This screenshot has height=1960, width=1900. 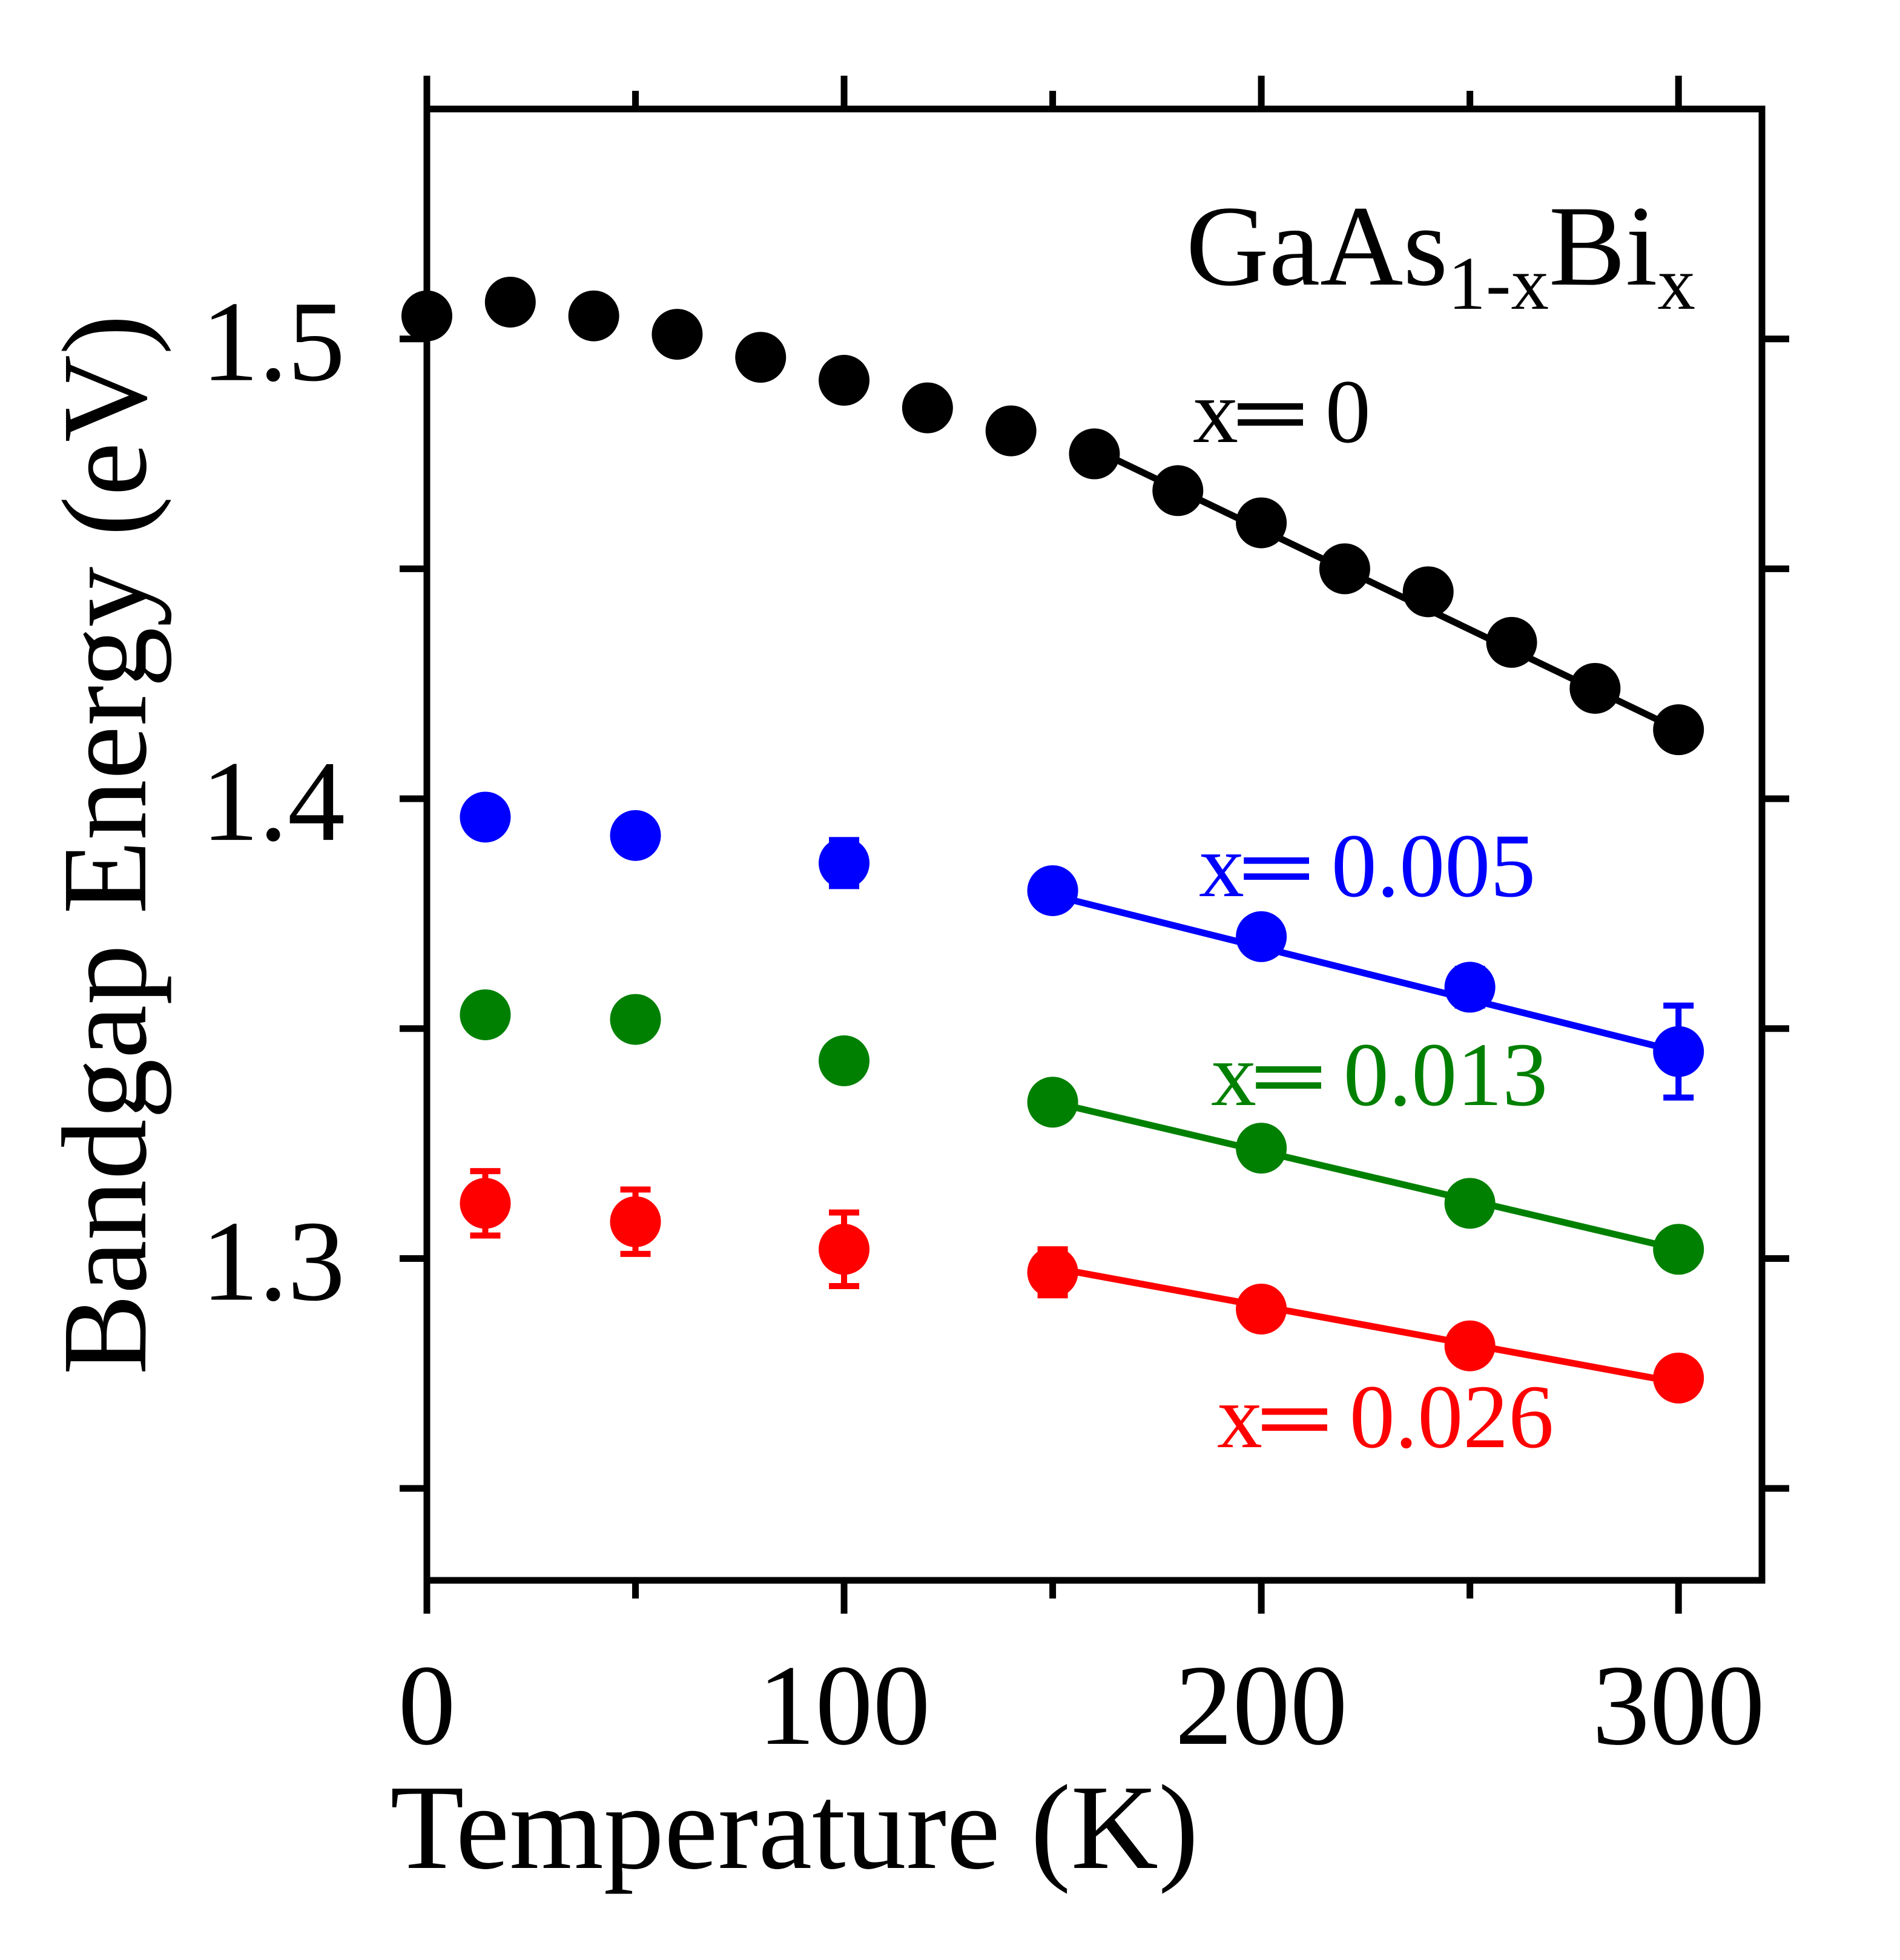 I want to click on y-axis-title: Bandgap Energy (eV), so click(x=105, y=844).